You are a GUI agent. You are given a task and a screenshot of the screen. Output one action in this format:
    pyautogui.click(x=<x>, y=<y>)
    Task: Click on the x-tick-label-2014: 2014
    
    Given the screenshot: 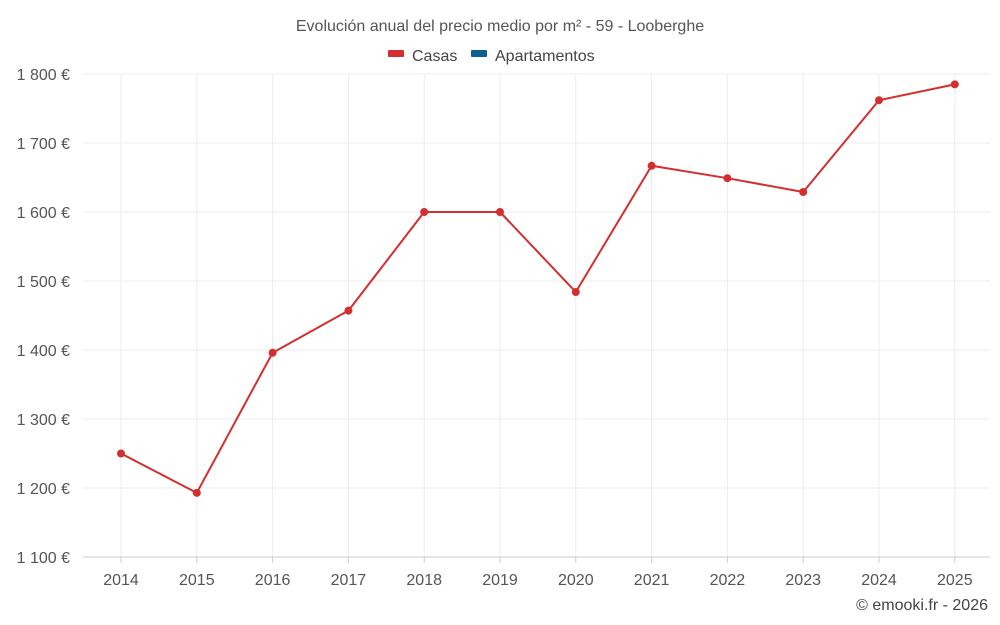 What is the action you would take?
    pyautogui.click(x=121, y=580)
    